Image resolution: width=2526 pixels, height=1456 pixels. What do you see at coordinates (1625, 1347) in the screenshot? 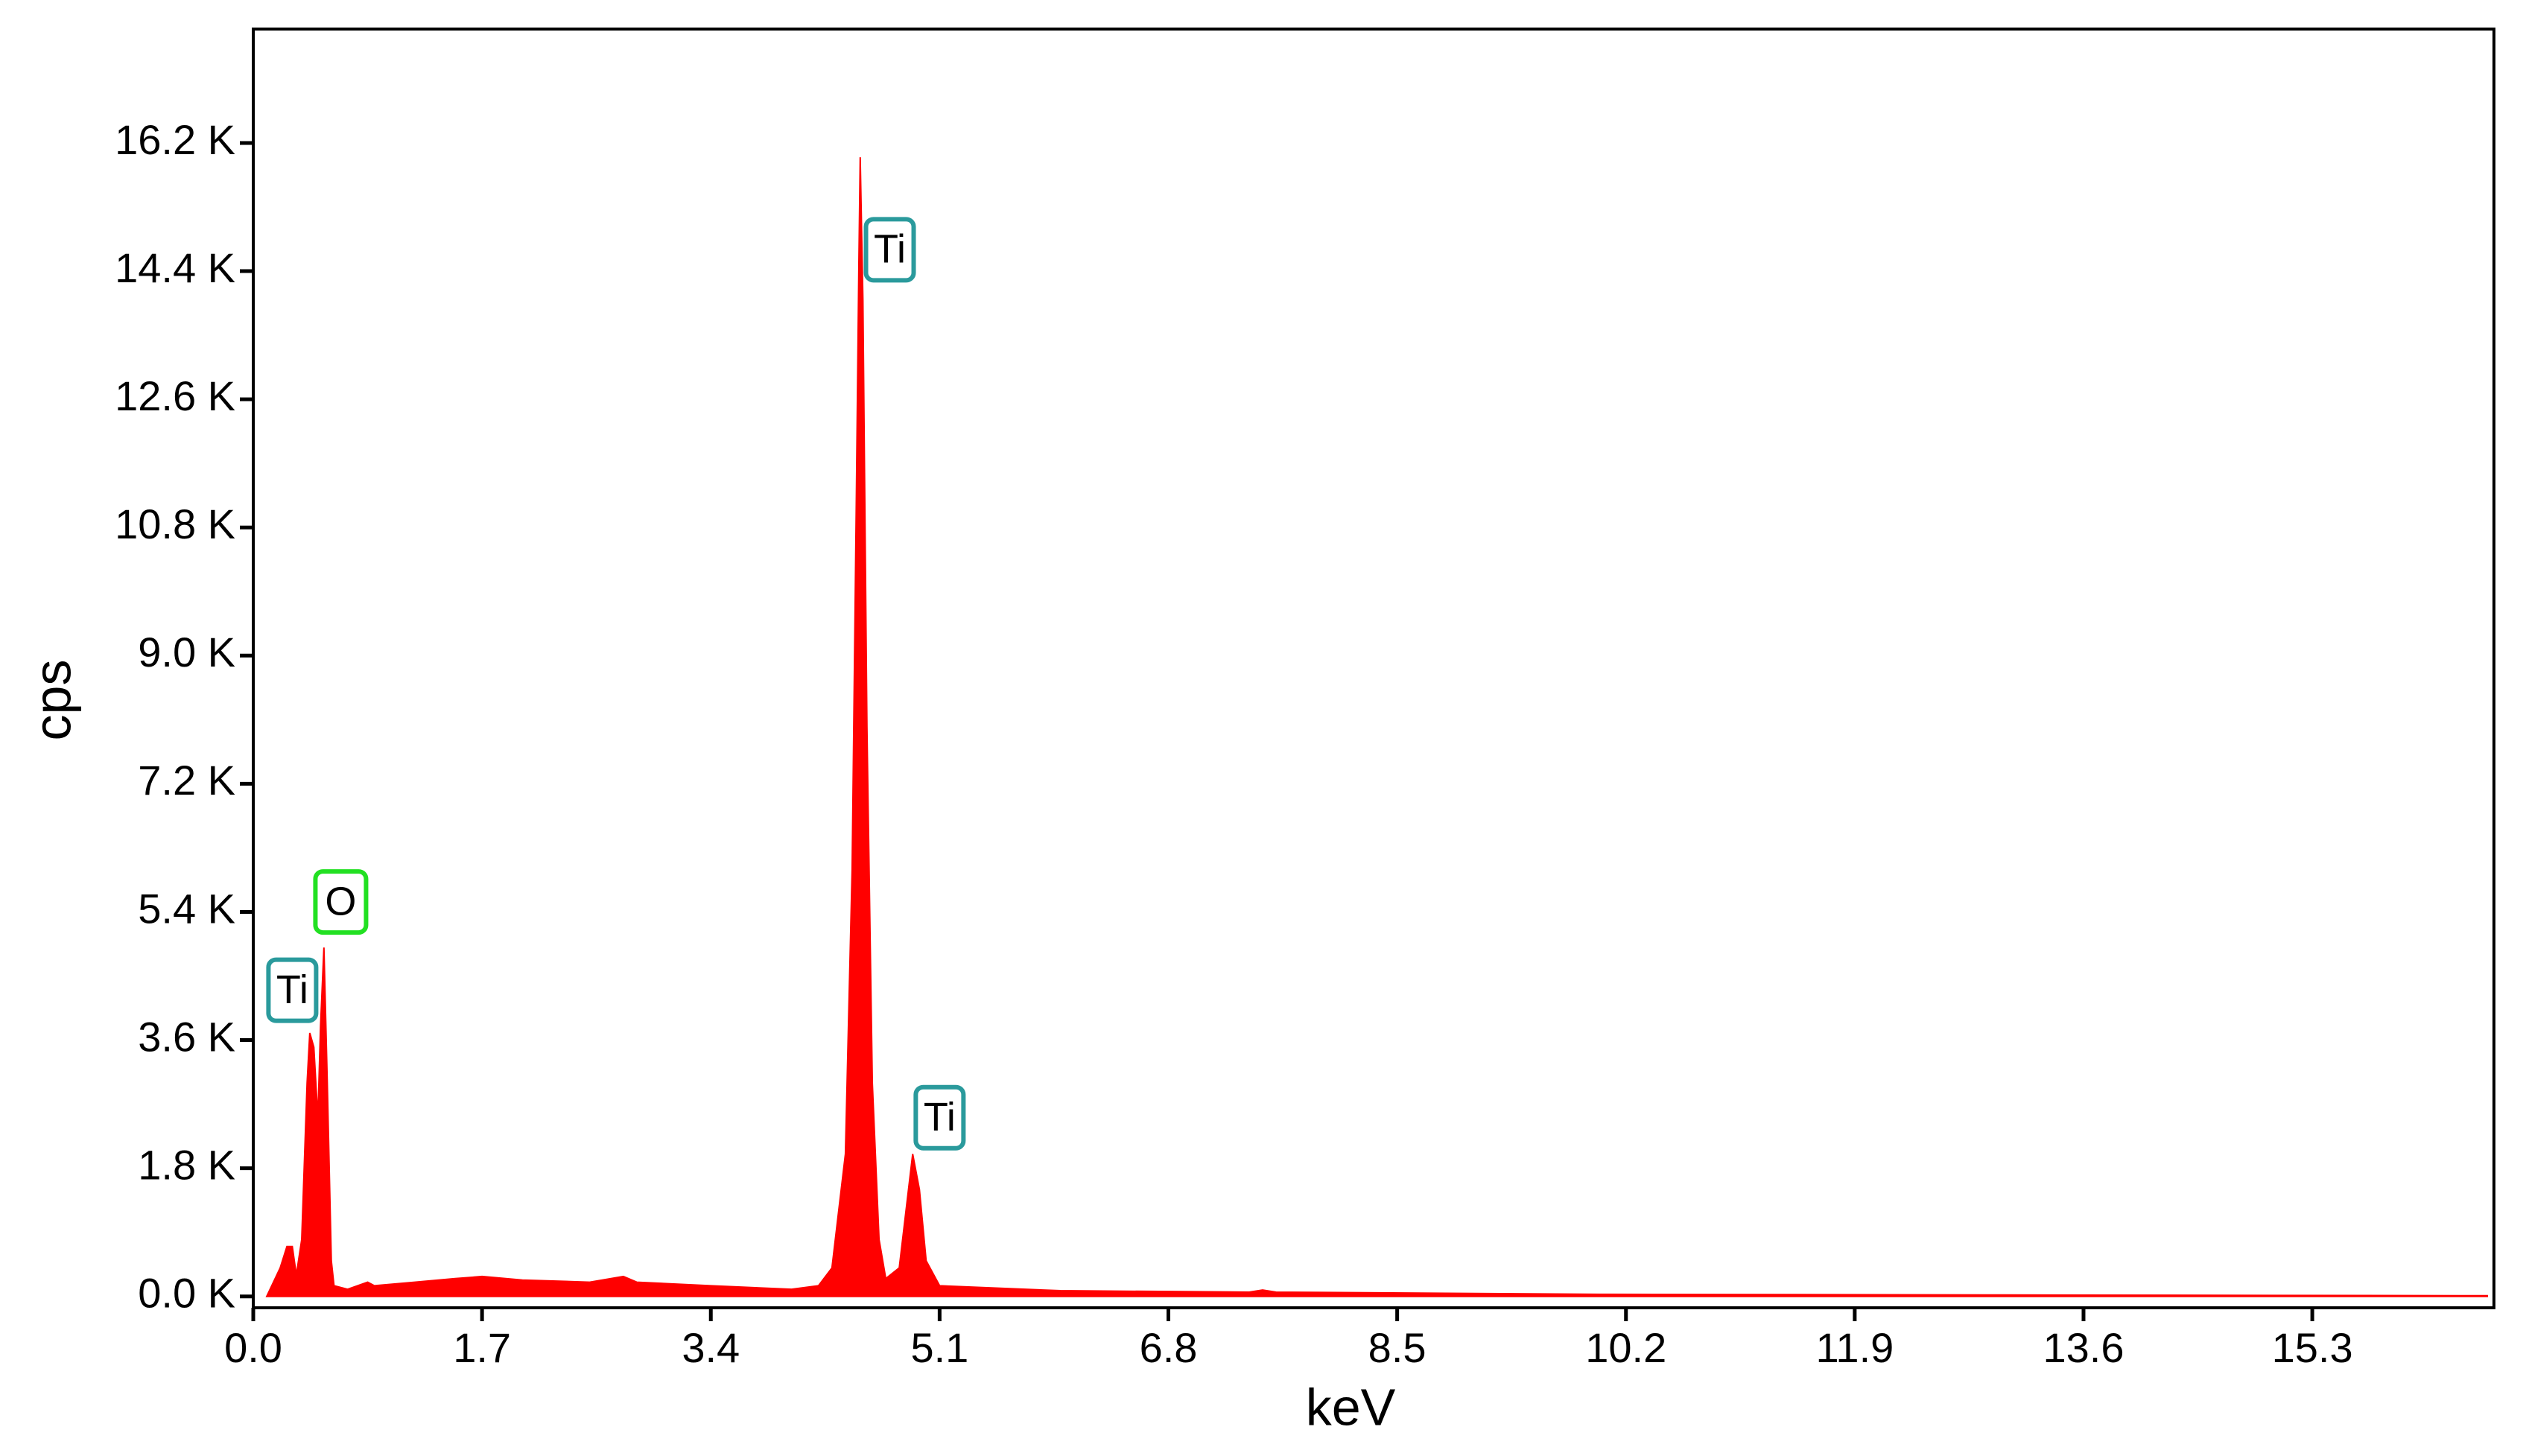
I see `x-tick-label: 10.2` at bounding box center [1625, 1347].